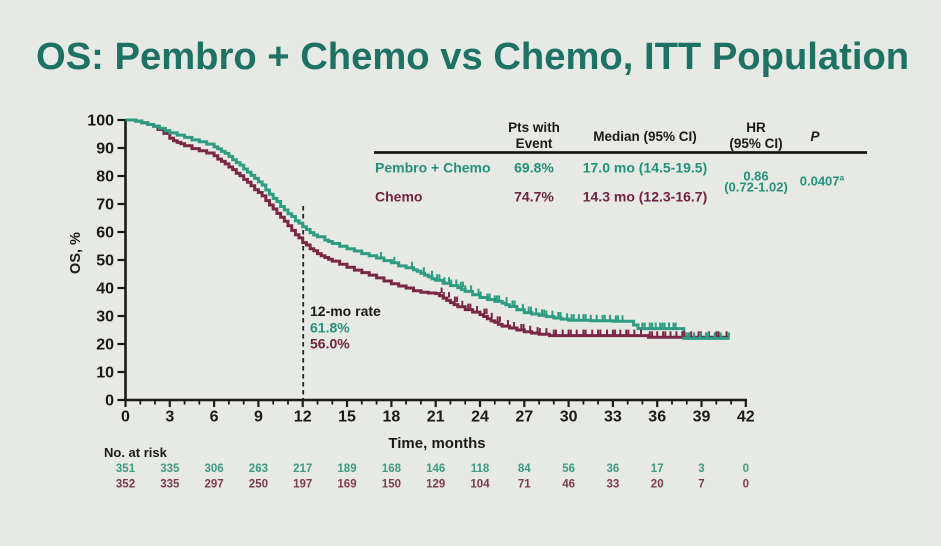  I want to click on svg-text: 146, so click(435, 469).